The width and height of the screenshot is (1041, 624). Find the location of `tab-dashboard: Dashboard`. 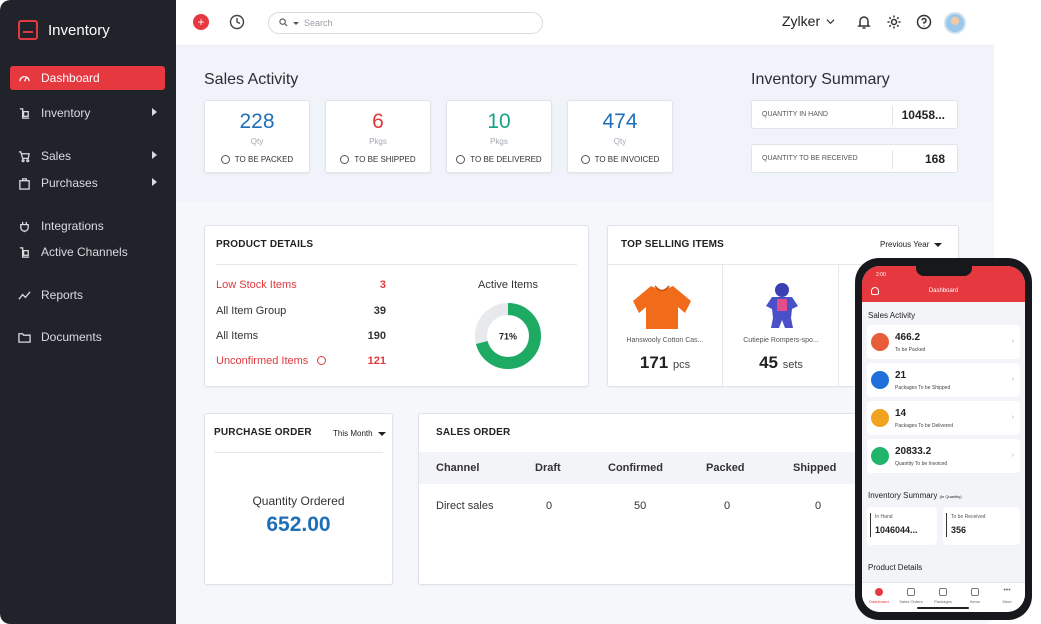

tab-dashboard: Dashboard is located at coordinates (879, 596).